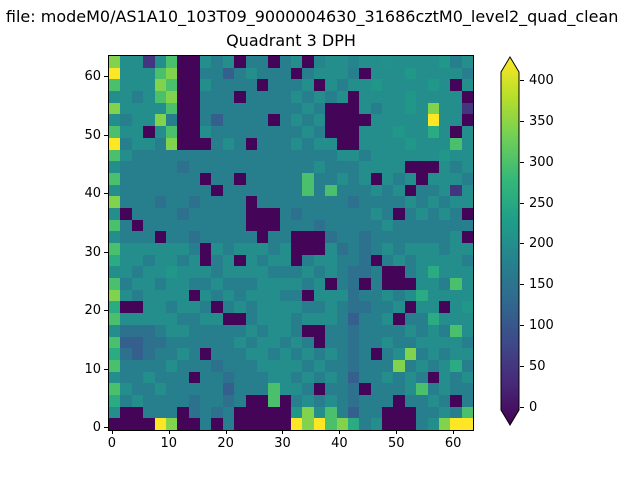  I want to click on y-tick-label: 10, so click(92, 369).